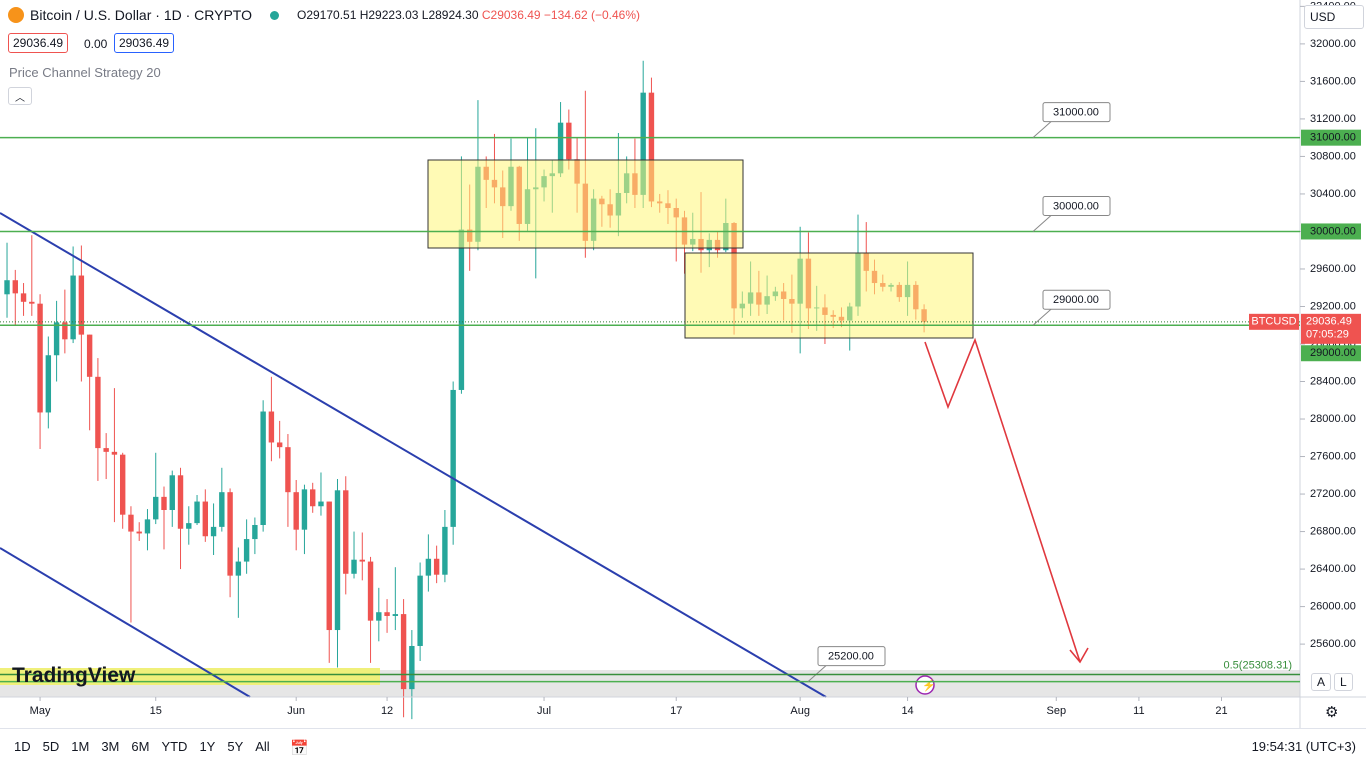  What do you see at coordinates (262, 746) in the screenshot?
I see `range-button: All` at bounding box center [262, 746].